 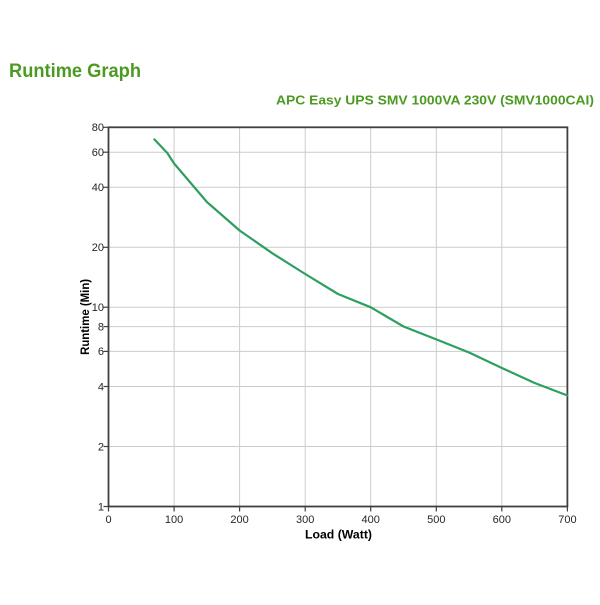 What do you see at coordinates (239, 520) in the screenshot?
I see `svg-text: 200` at bounding box center [239, 520].